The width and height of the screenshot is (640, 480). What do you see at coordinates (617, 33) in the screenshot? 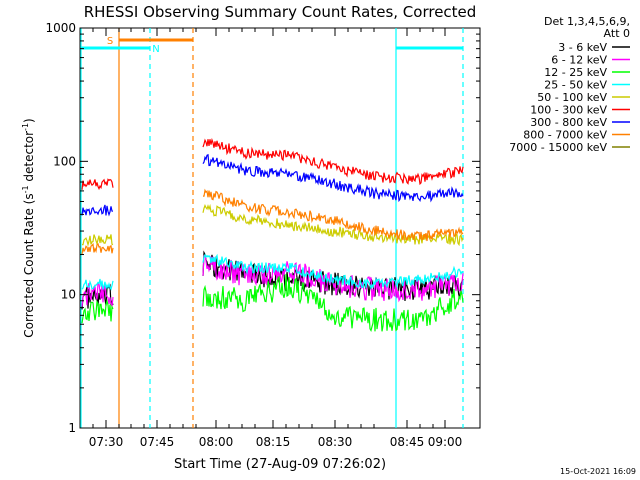
I see `legend-header-line-2: Att 0` at bounding box center [617, 33].